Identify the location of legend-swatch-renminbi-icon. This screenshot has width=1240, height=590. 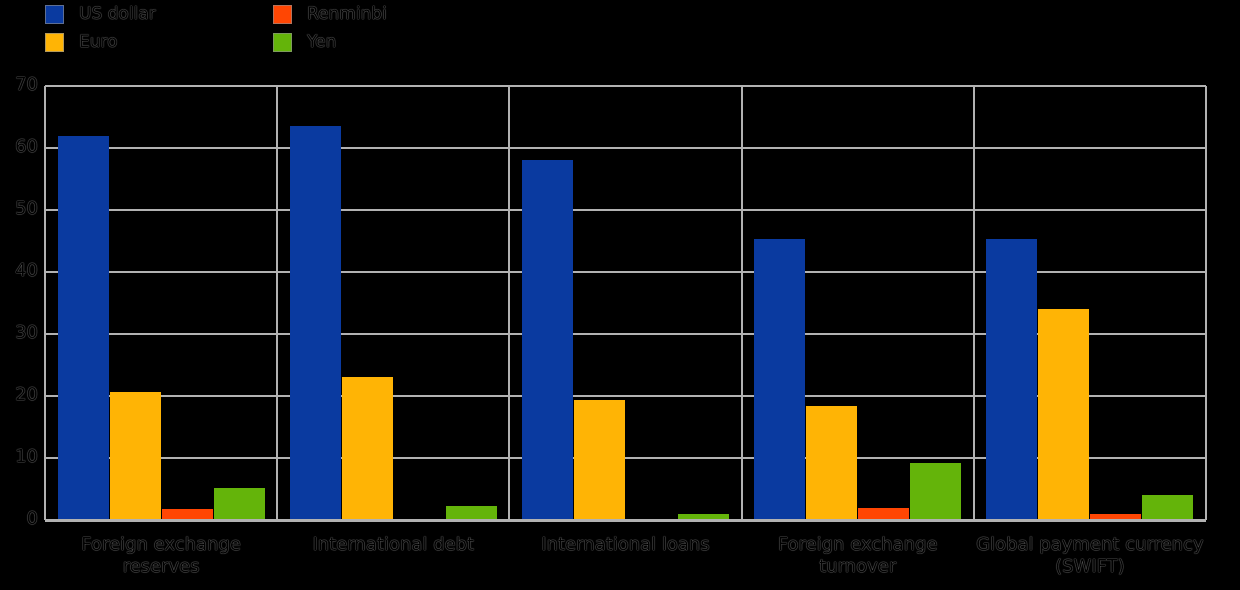
(282, 14).